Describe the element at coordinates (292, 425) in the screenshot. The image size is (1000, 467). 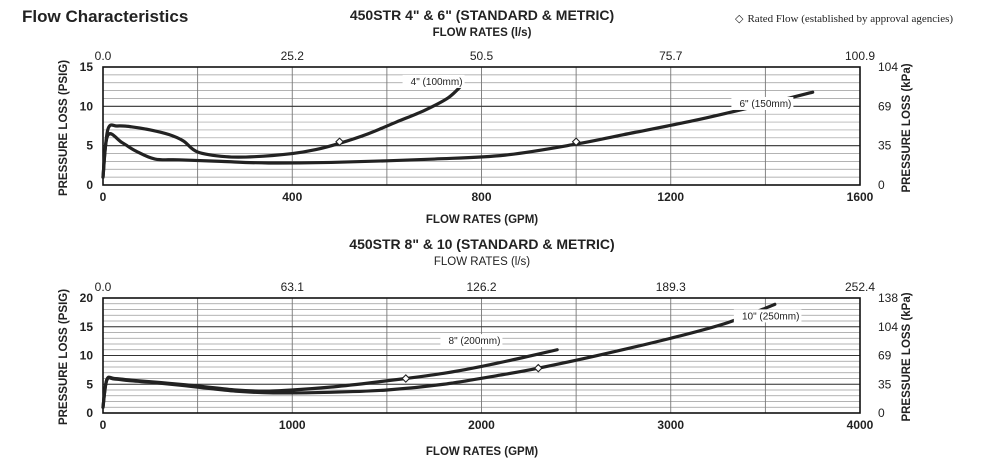
I see `x-tick-label: 1000` at that location.